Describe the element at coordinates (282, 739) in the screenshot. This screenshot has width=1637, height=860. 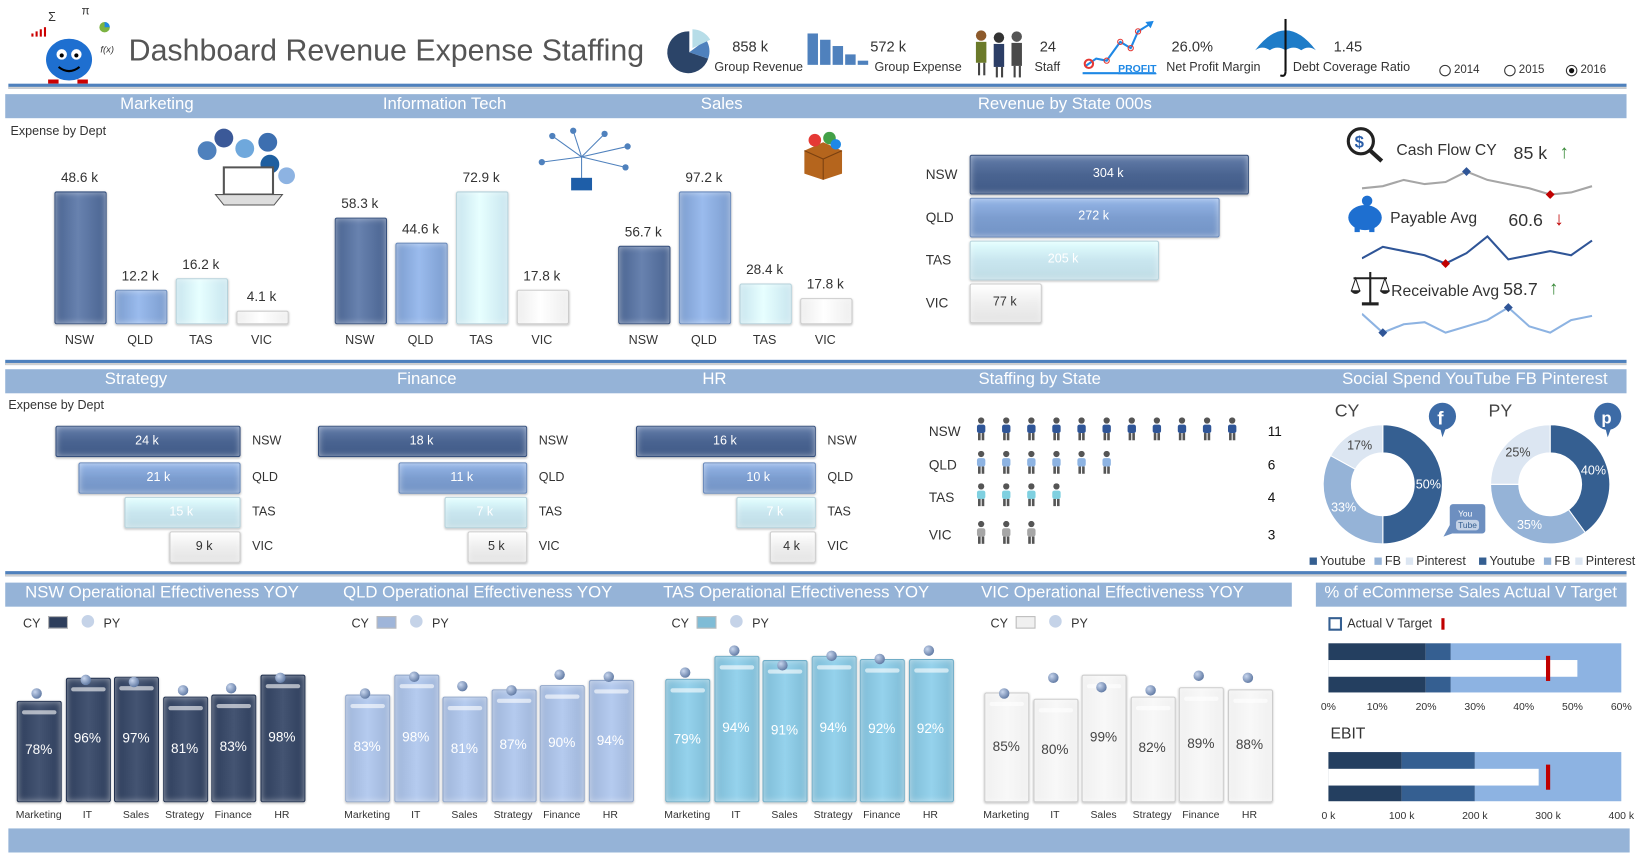
I see `cy-bar-hr` at that location.